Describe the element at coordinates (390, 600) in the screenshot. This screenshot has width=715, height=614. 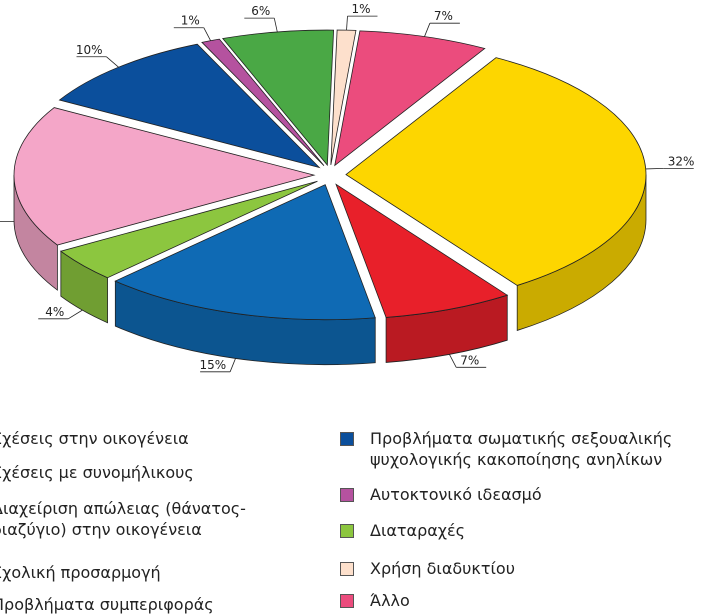
I see `legend-label: Άλλο` at that location.